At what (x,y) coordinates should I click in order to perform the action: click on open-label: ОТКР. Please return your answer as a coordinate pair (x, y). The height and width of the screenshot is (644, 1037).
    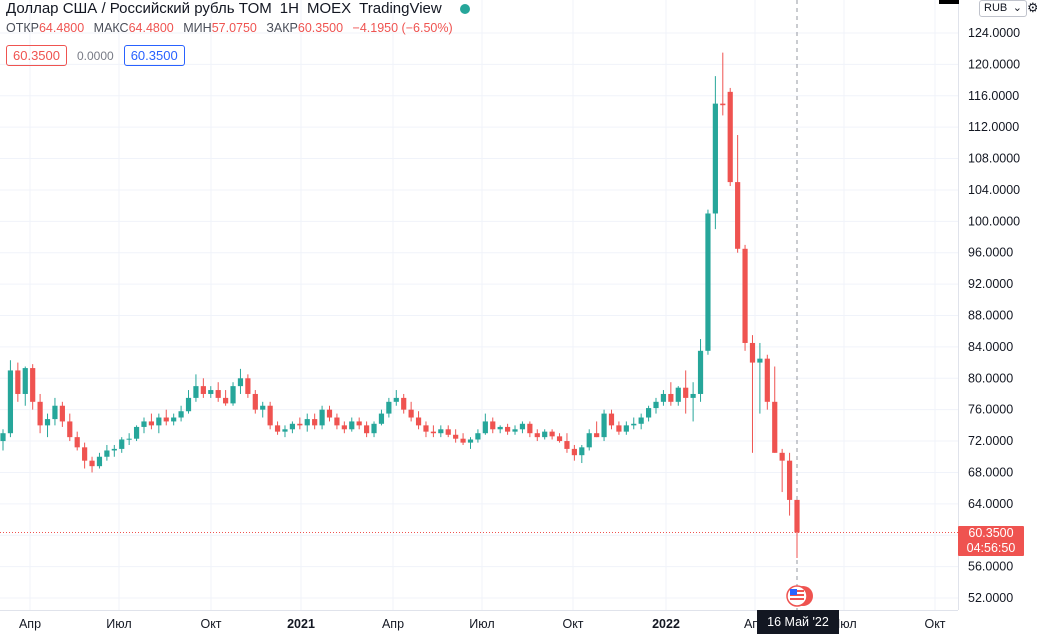
    Looking at the image, I should click on (22, 28).